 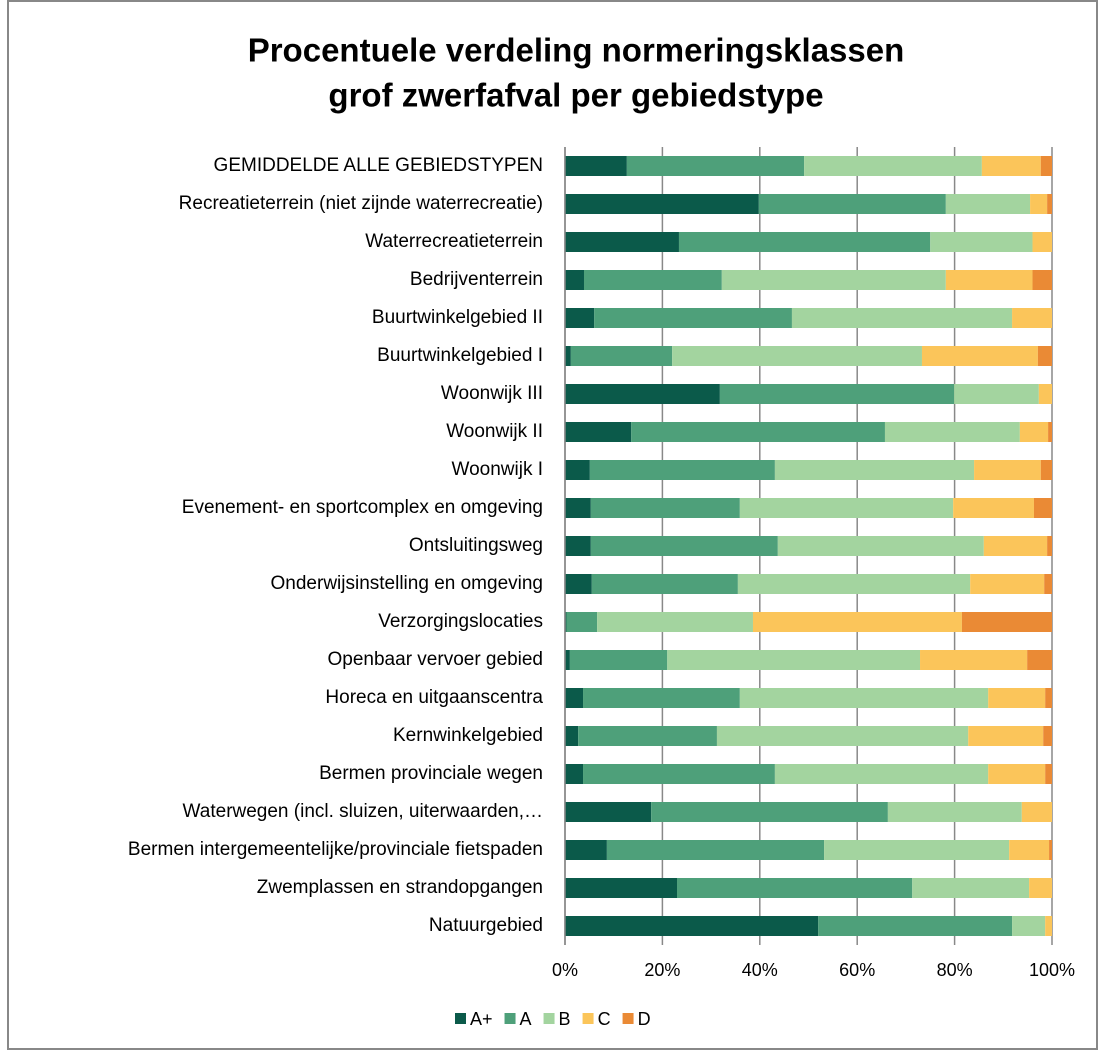 I want to click on y-tick-label: Openbaar vervoer gebied, so click(x=435, y=659).